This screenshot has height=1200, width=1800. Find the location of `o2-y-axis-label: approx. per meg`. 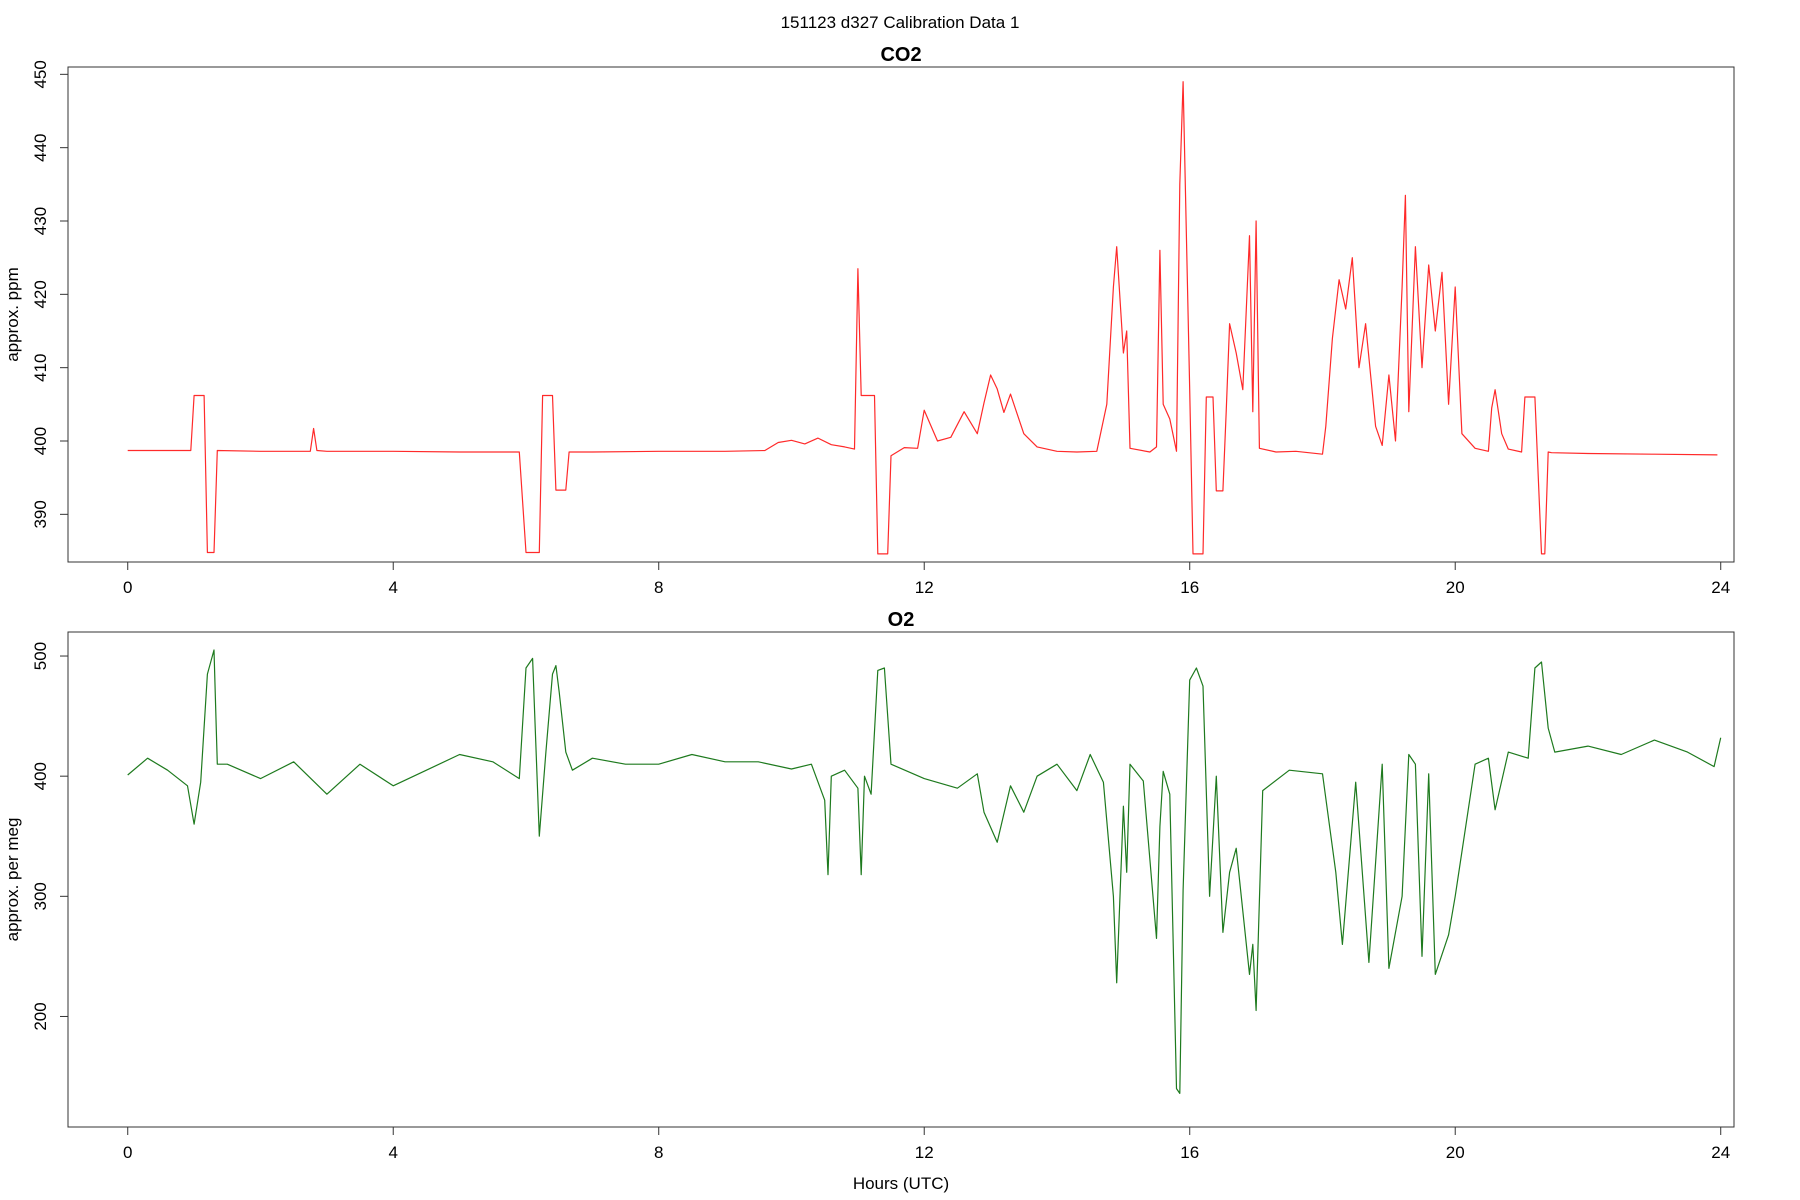

o2-y-axis-label: approx. per meg is located at coordinates (12, 880).